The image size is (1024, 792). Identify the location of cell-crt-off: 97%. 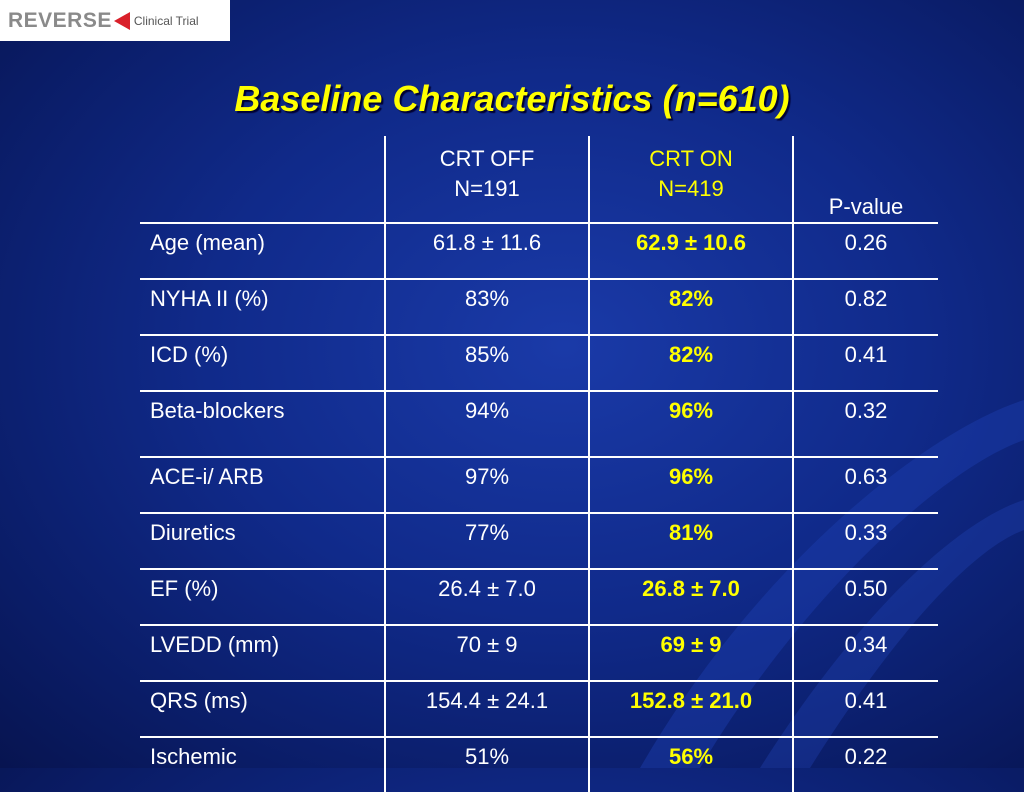
(486, 484).